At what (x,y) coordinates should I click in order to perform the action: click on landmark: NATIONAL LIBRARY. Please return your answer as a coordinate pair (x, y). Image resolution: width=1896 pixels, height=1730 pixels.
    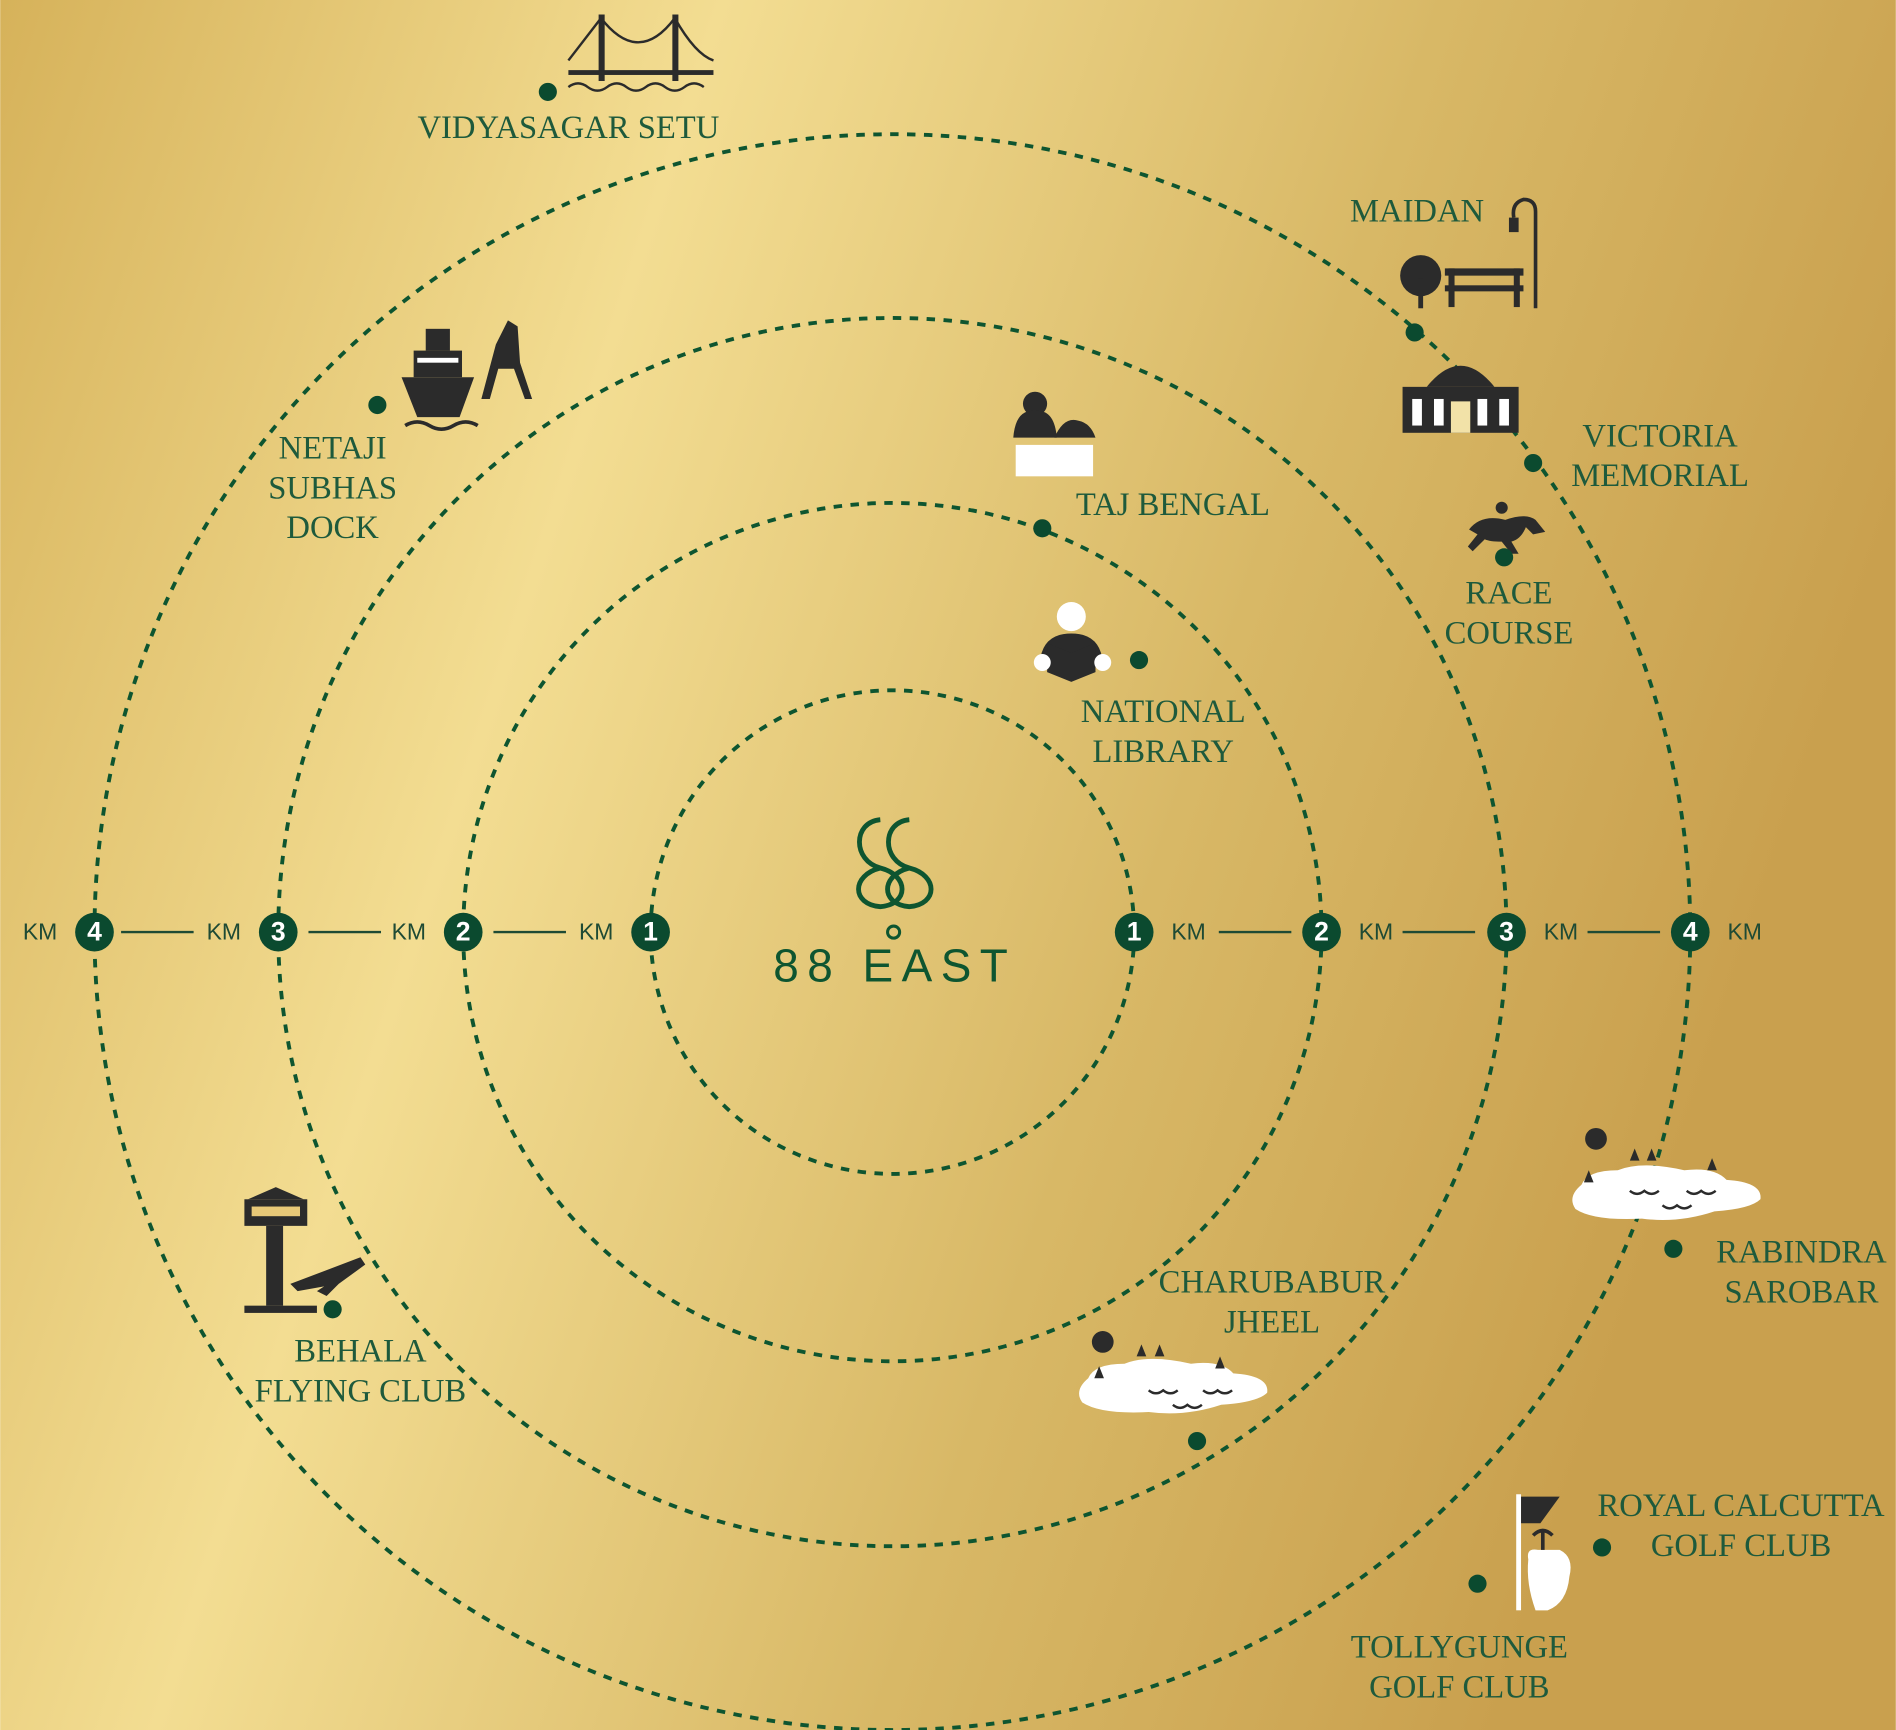
    Looking at the image, I should click on (1163, 710).